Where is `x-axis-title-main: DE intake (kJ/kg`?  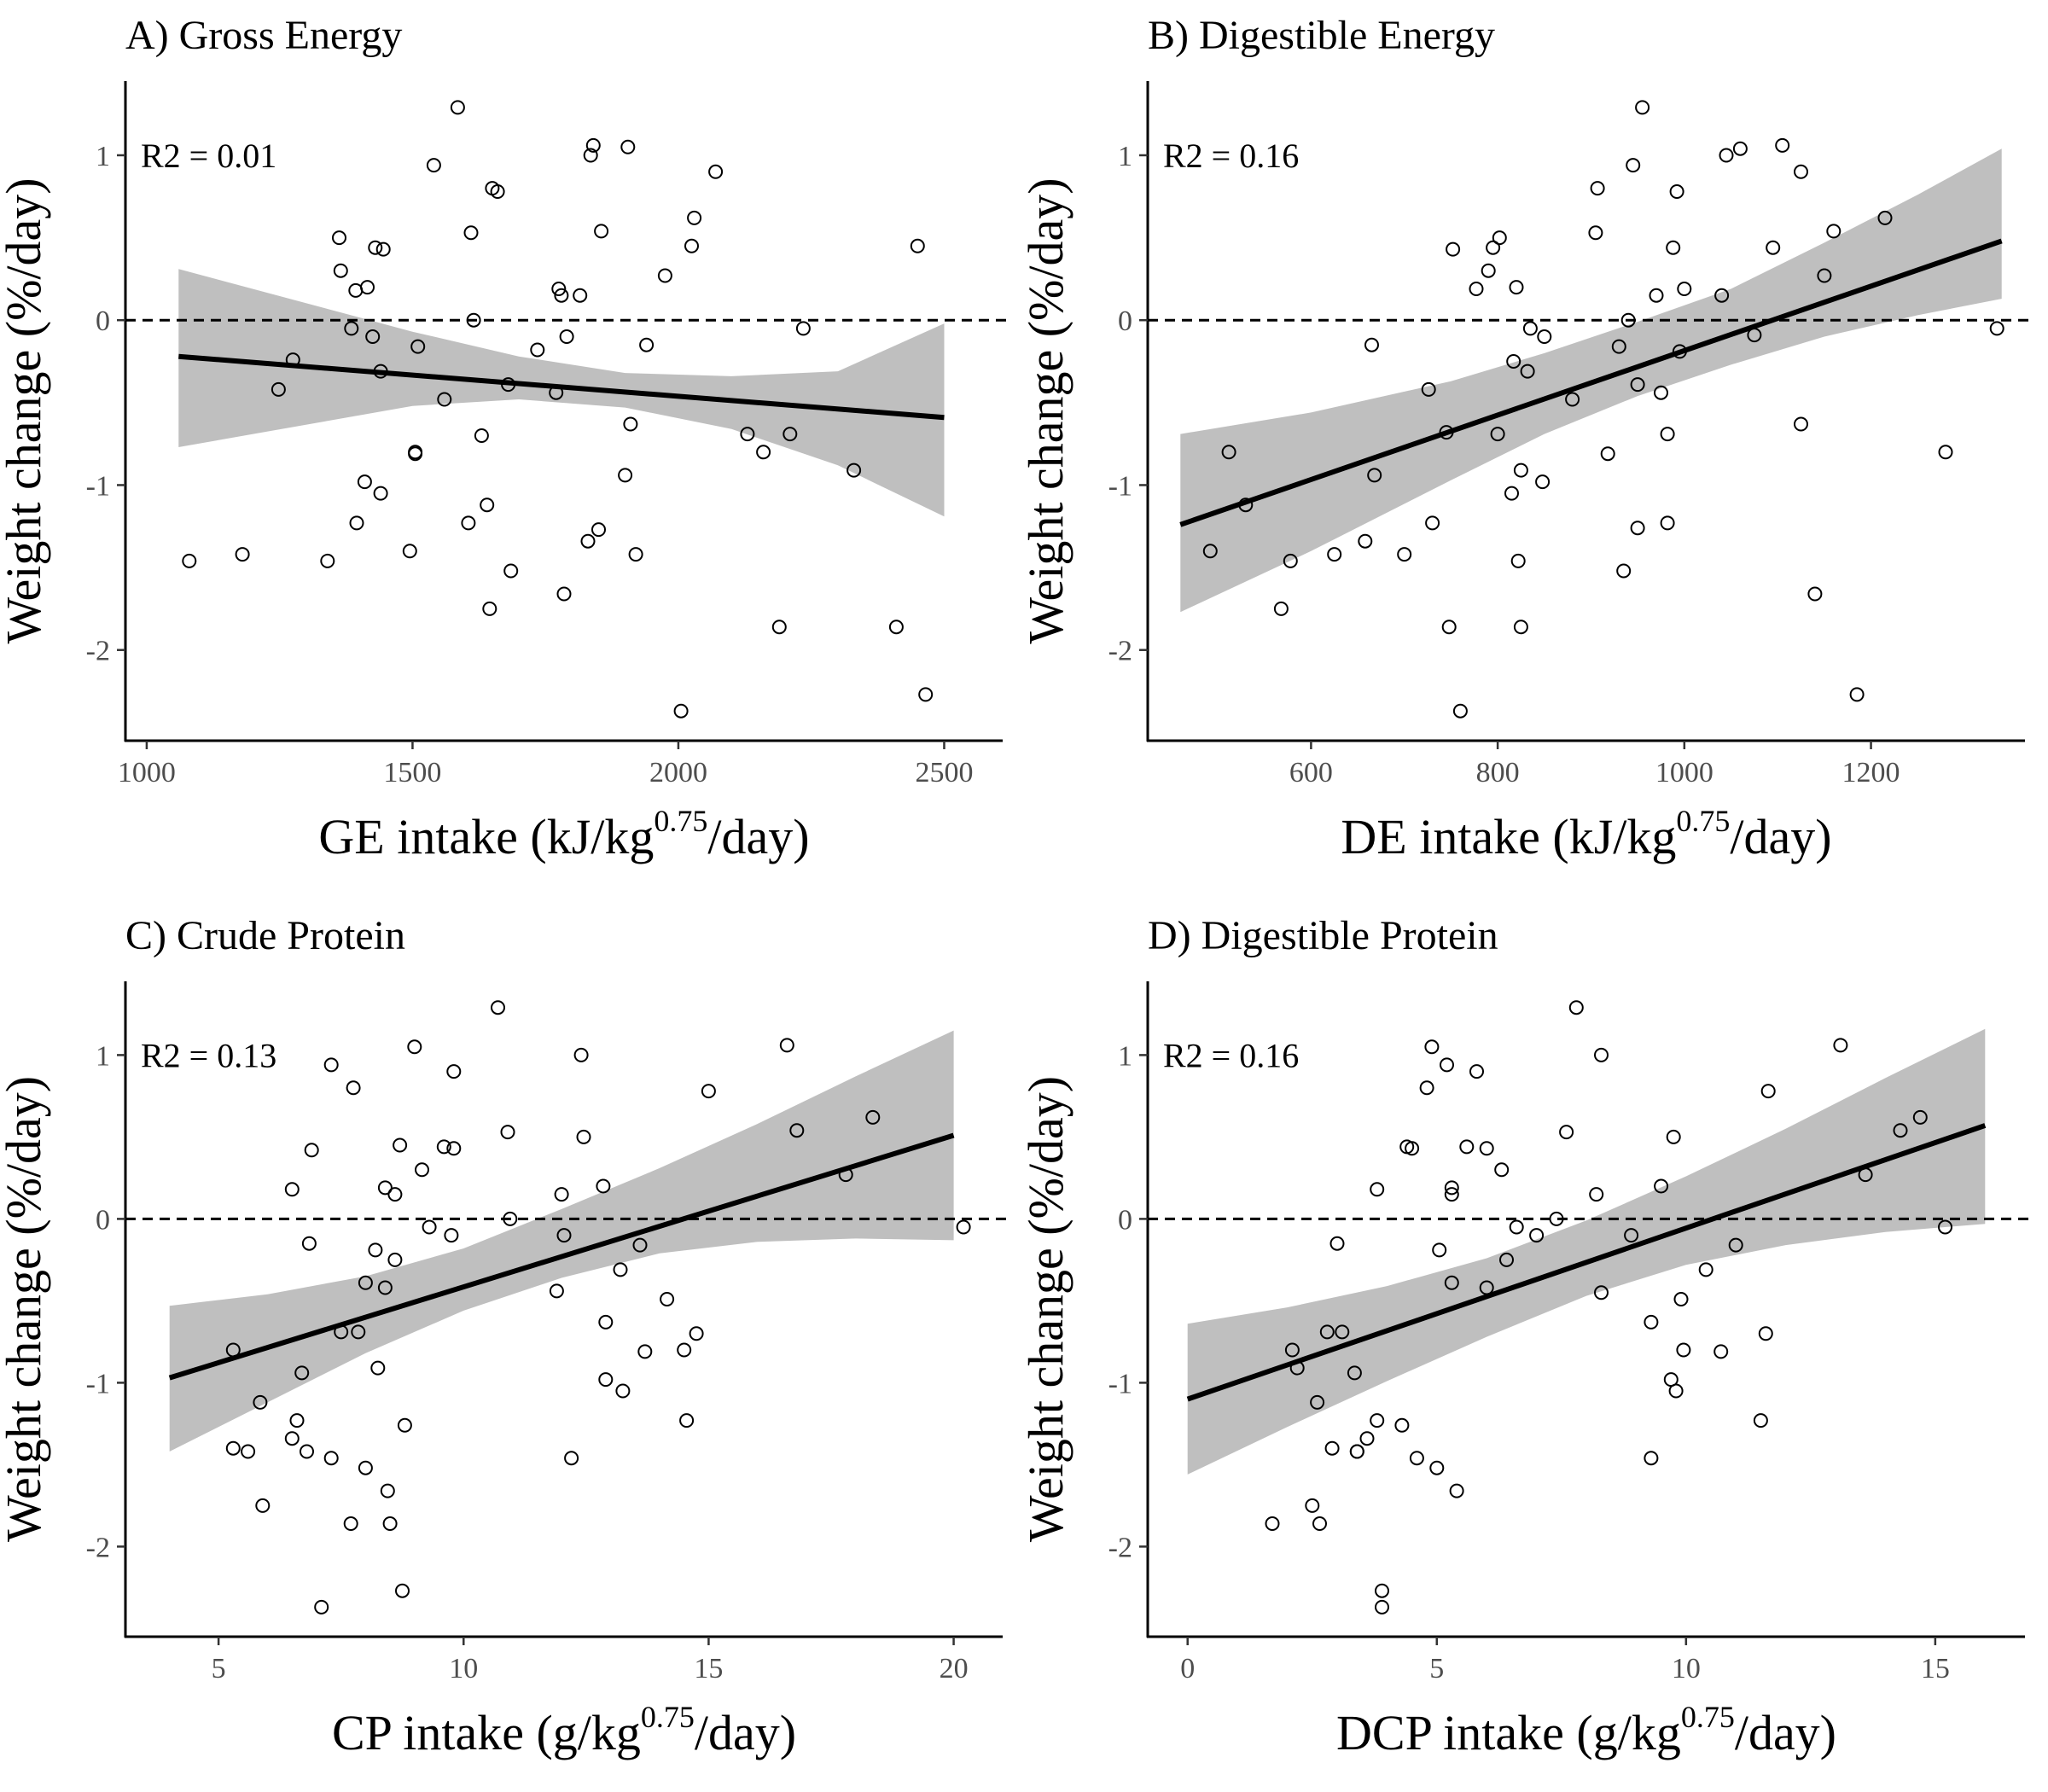 x-axis-title-main: DE intake (kJ/kg is located at coordinates (1508, 836).